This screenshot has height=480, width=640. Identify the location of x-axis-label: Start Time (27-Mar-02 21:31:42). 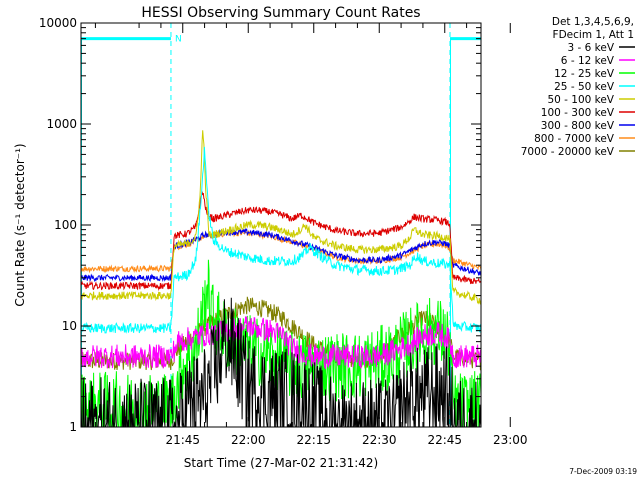
(281, 463).